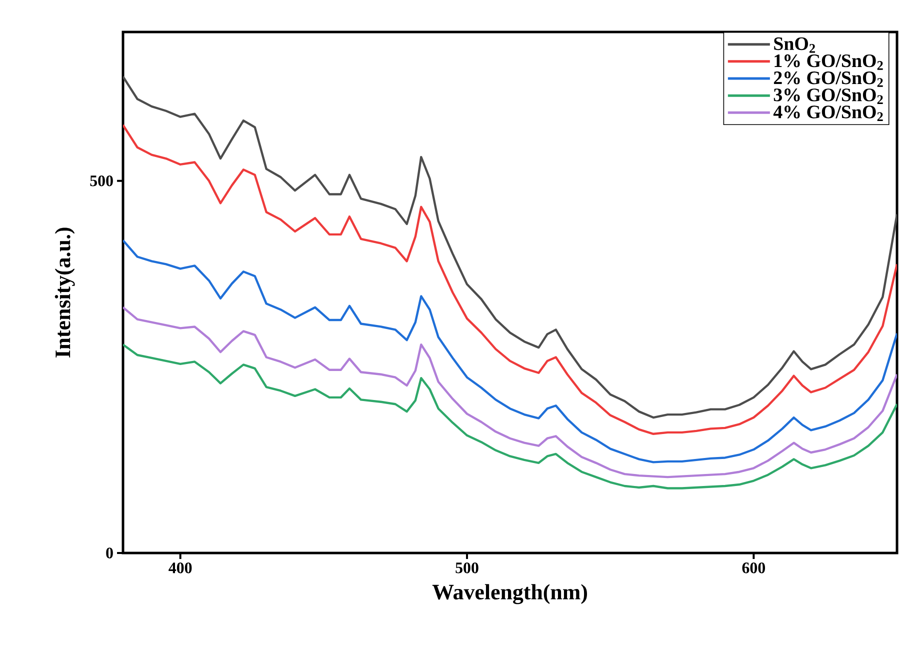  What do you see at coordinates (180, 568) in the screenshot?
I see `x-tick-label: 400` at bounding box center [180, 568].